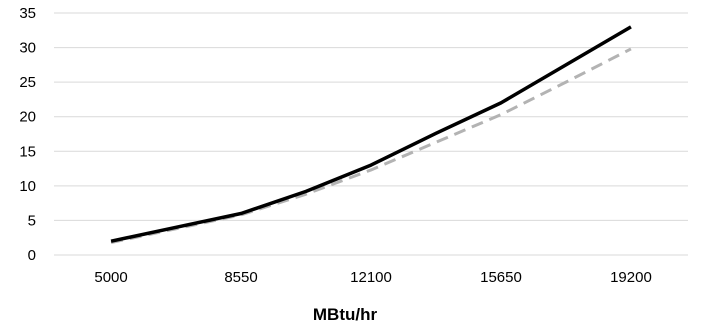  I want to click on x-axis-ticks: 5000 8550 12100 15650 19200, so click(372, 277).